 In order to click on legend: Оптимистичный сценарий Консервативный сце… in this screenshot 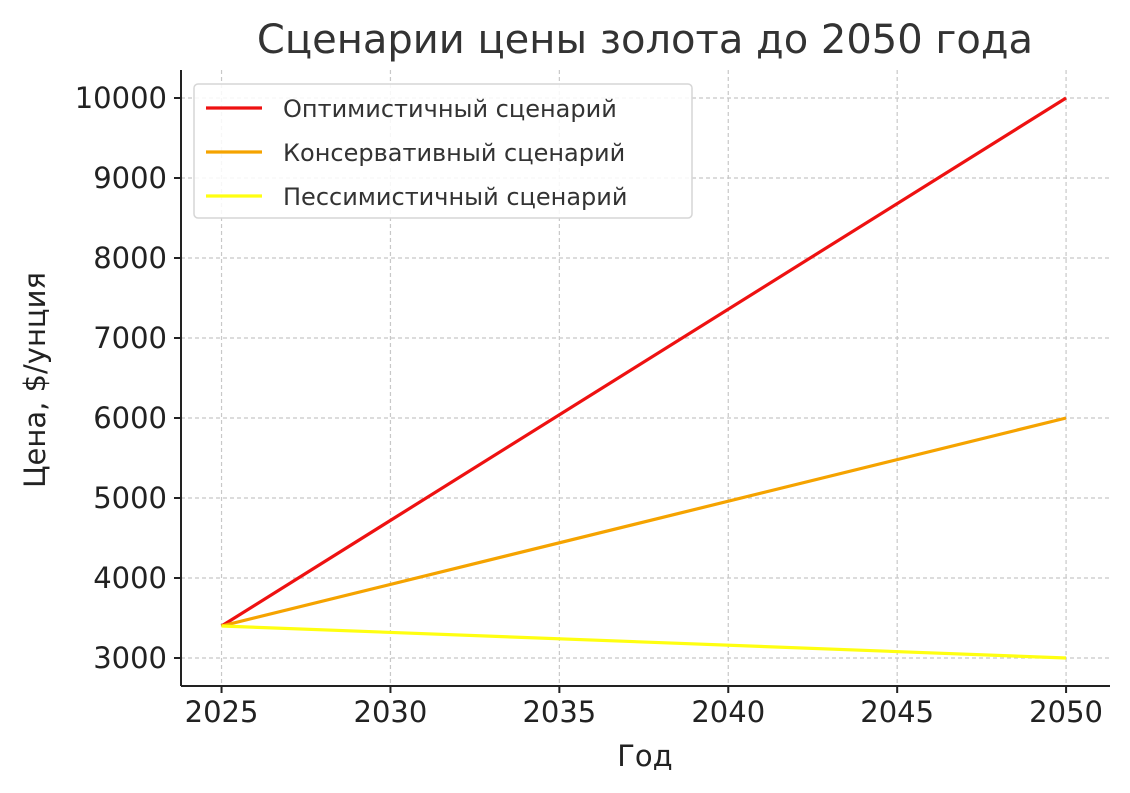, I will do `click(443, 151)`.